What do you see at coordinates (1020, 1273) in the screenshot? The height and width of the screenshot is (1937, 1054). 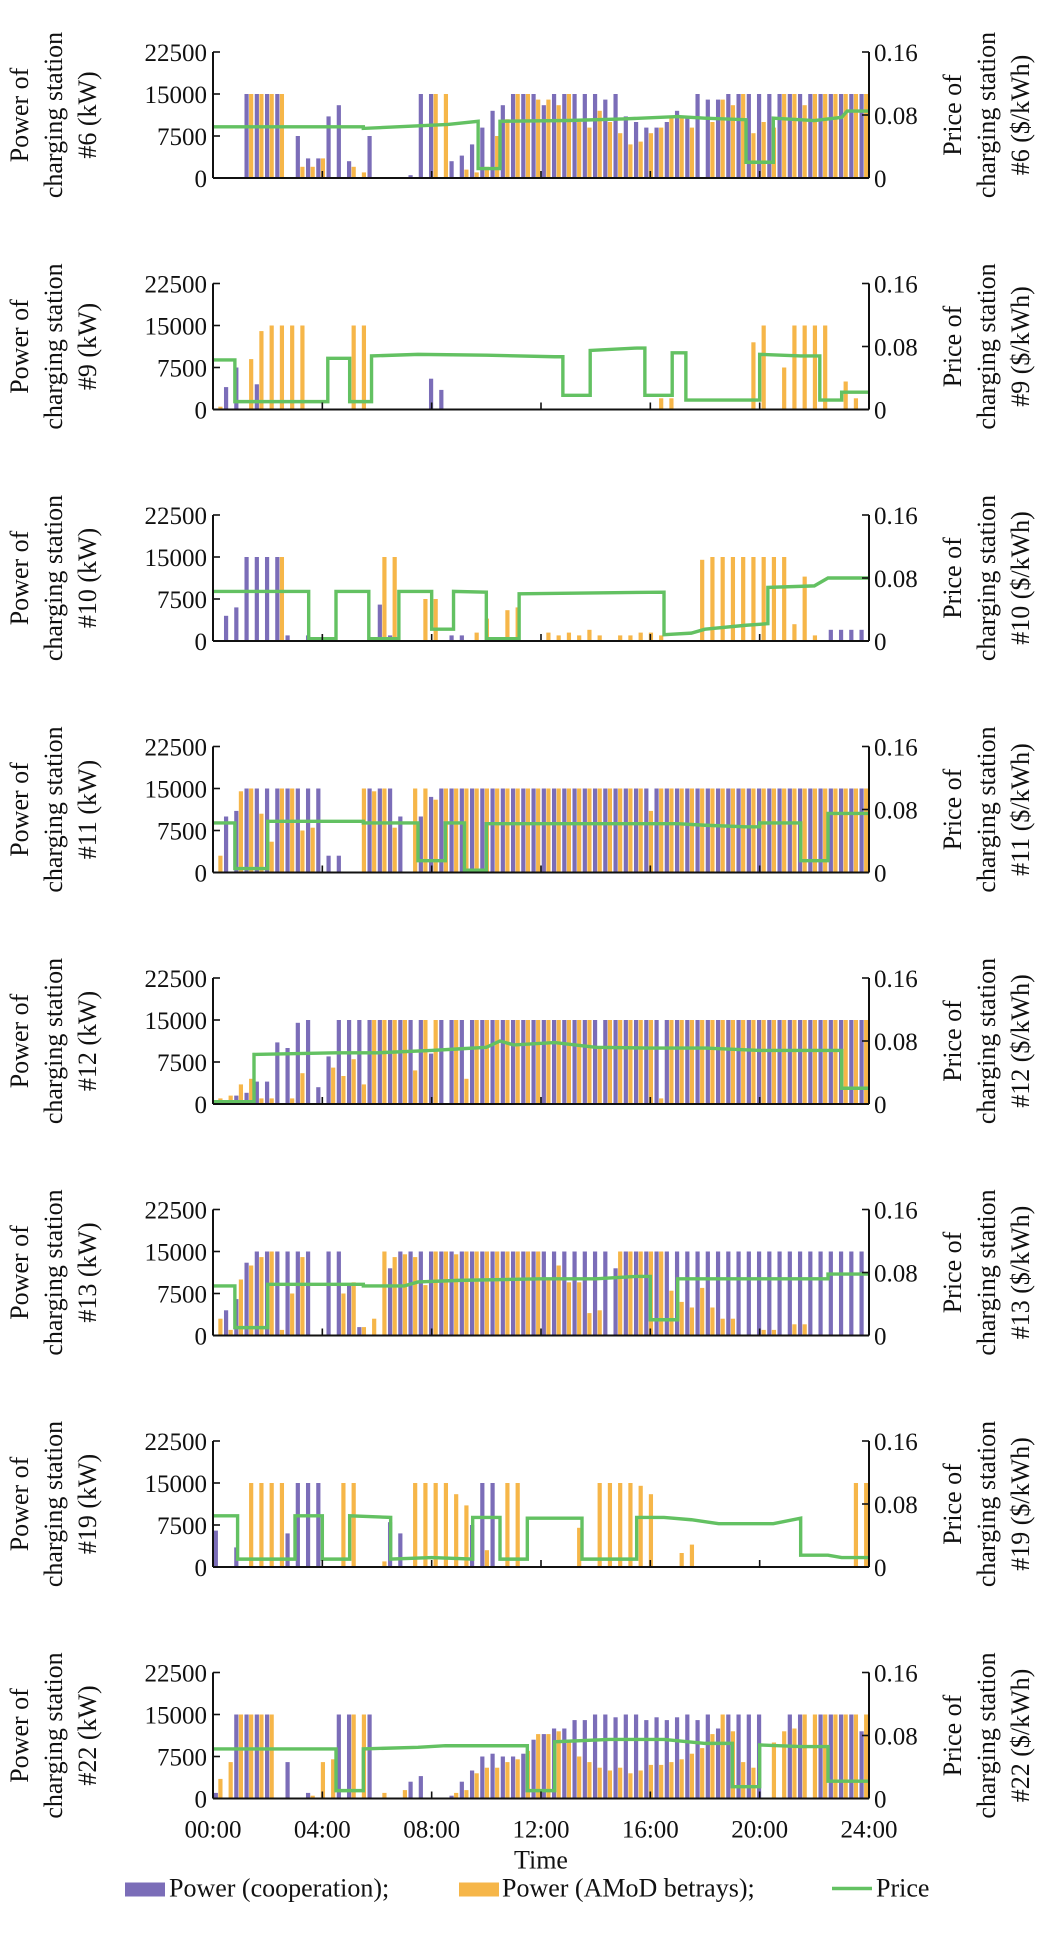 I see `right-ylabel-line: #13 ($/kWh)` at bounding box center [1020, 1273].